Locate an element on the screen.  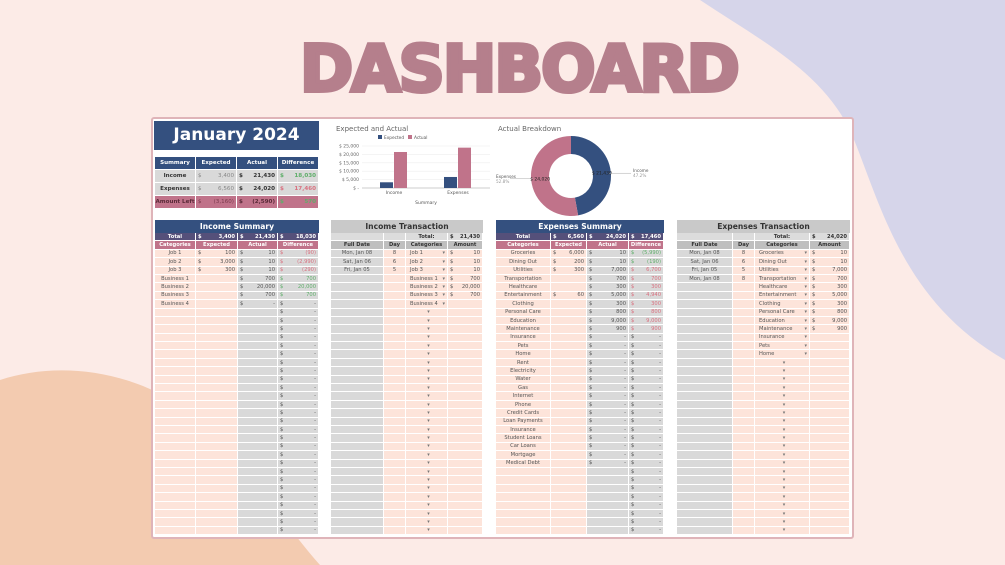
category-dropdown: Utilities is located at coordinates (782, 270).